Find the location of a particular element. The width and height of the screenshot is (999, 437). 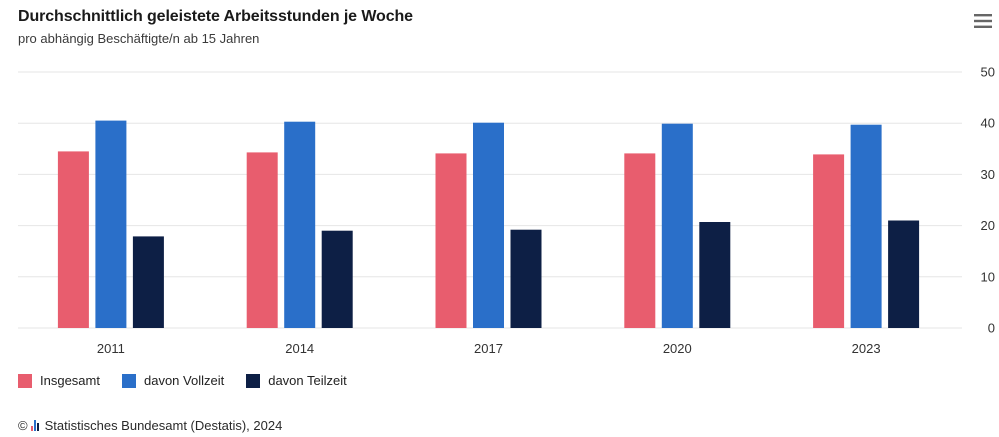

y-tick-label: 10 is located at coordinates (988, 276).